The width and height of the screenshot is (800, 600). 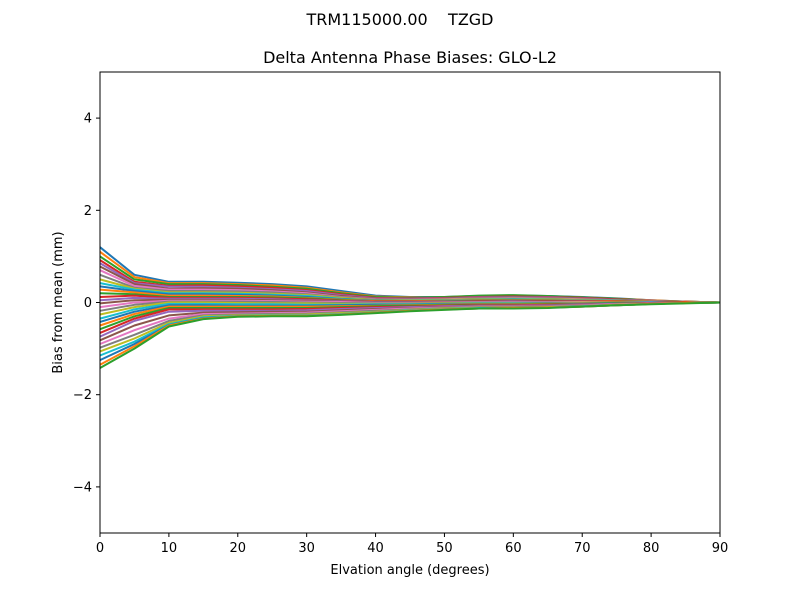 What do you see at coordinates (88, 119) in the screenshot?
I see `y-tick-label: 4` at bounding box center [88, 119].